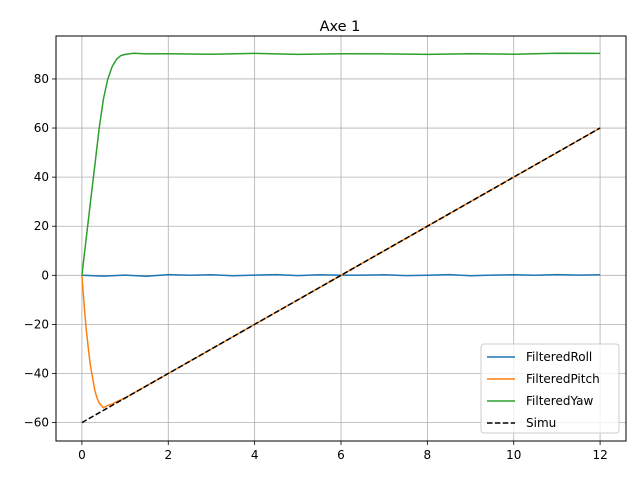 Image resolution: width=640 pixels, height=484 pixels. I want to click on chart-title: Axe 1, so click(340, 27).